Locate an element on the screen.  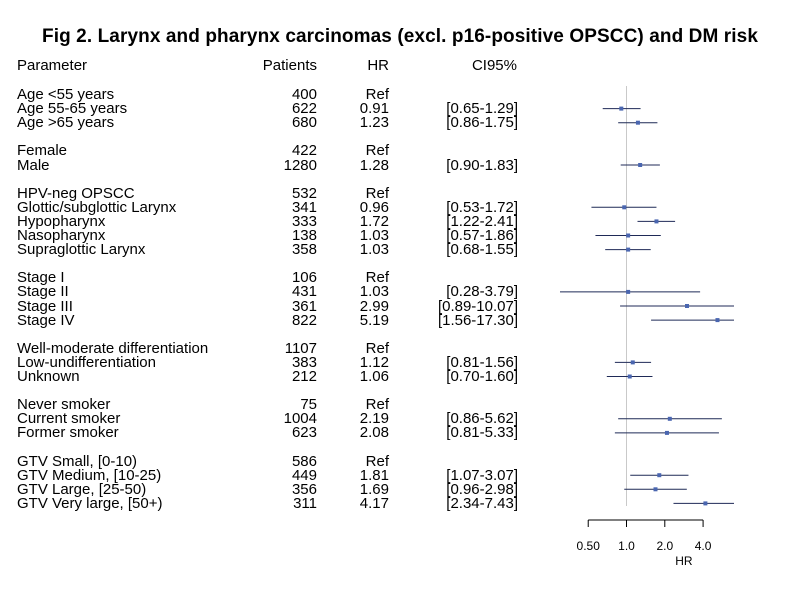
row-label: Stage II is located at coordinates (43, 292).